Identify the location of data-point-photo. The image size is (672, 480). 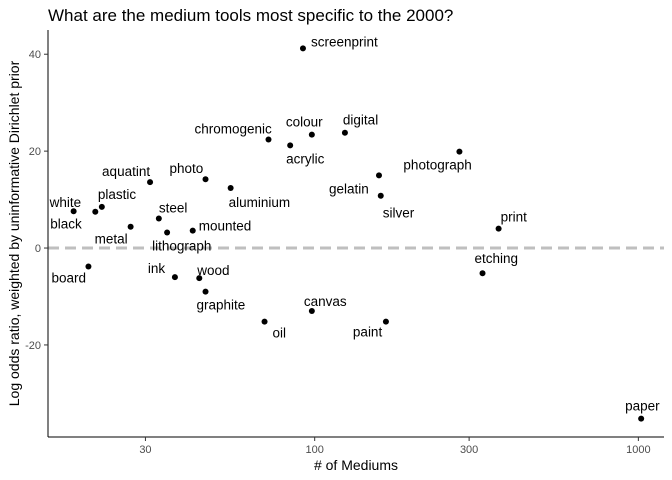
(205, 179).